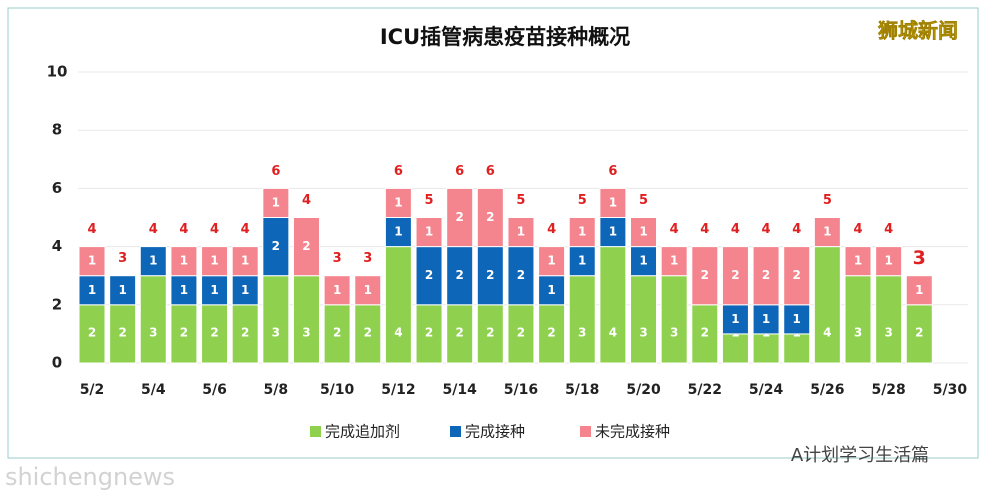 The height and width of the screenshot is (501, 986). I want to click on y-tick-label: 6, so click(57, 188).